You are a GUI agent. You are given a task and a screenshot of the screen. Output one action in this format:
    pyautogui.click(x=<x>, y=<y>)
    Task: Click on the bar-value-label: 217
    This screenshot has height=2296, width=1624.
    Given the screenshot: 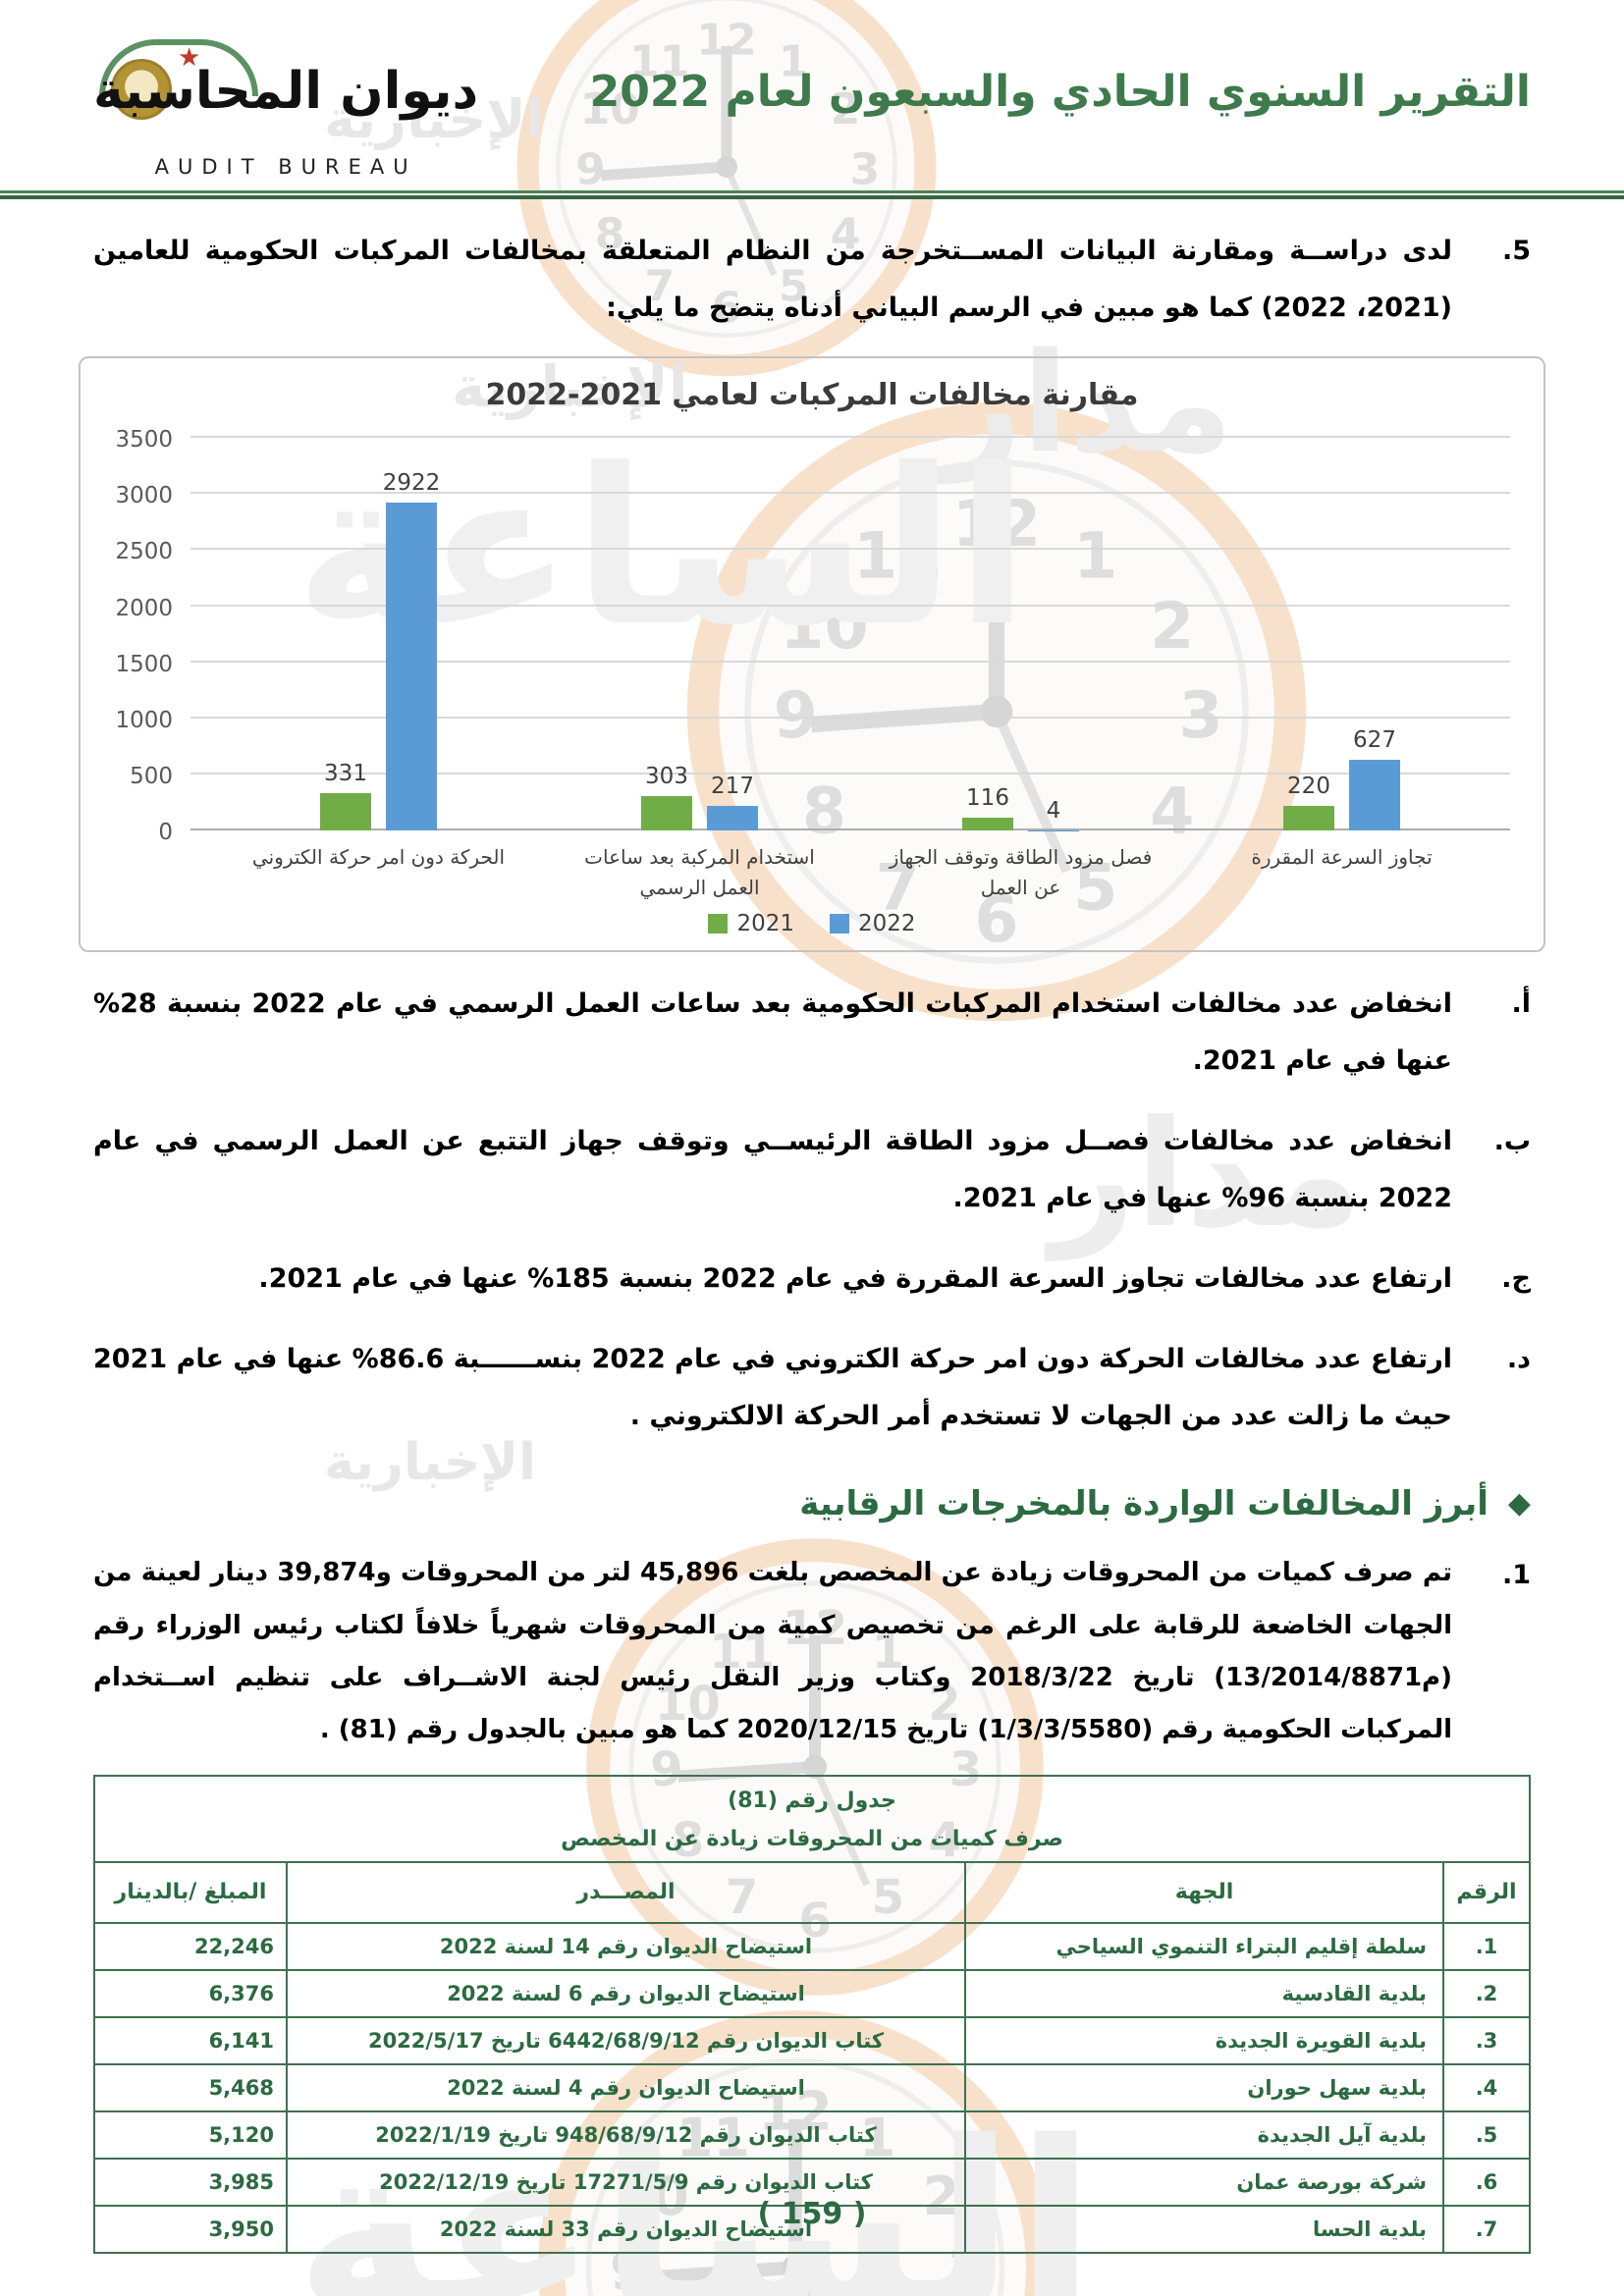 What is the action you would take?
    pyautogui.click(x=732, y=787)
    